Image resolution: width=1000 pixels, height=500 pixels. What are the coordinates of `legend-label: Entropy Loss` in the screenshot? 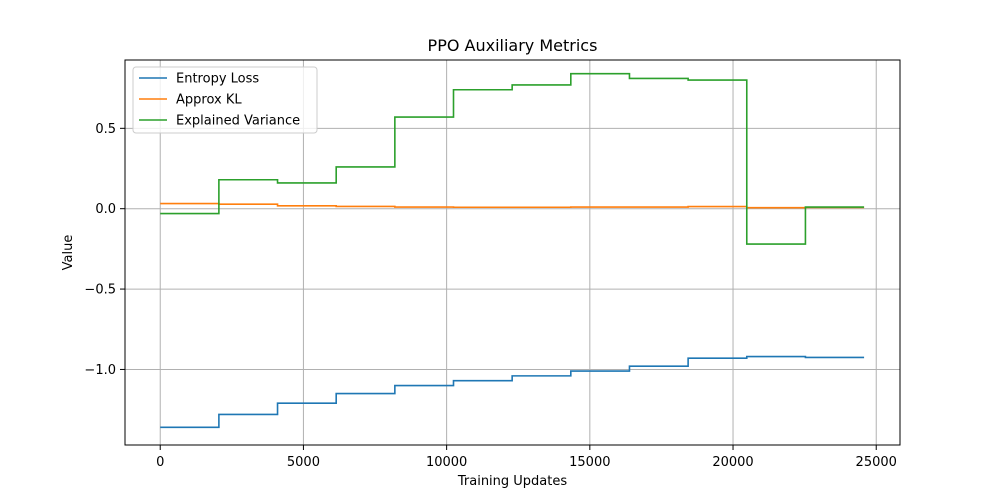 It's located at (217, 79).